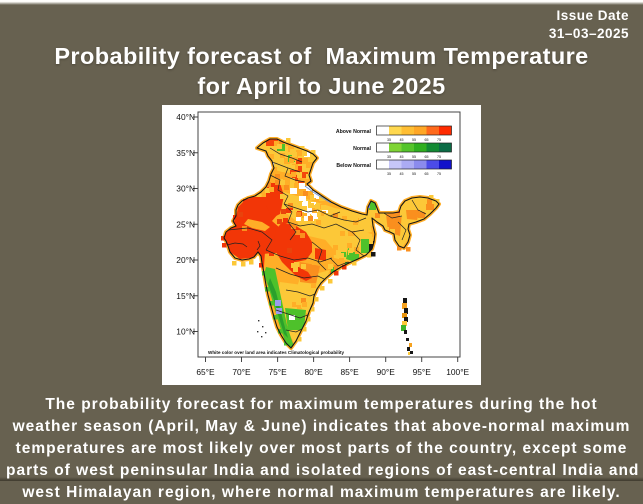 The height and width of the screenshot is (504, 643). I want to click on svg-text: 100°E, so click(457, 372).